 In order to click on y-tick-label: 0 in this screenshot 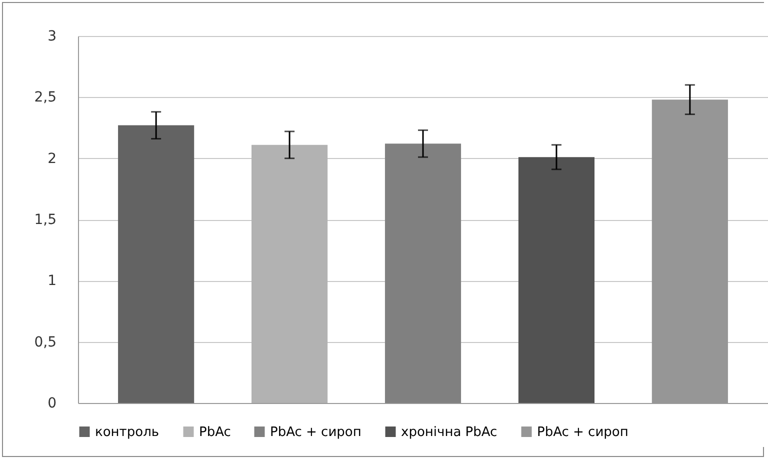, I will do `click(52, 404)`.